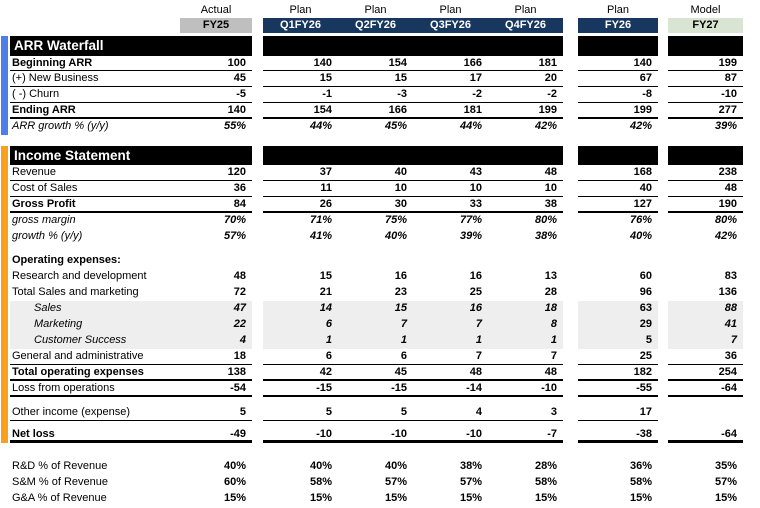  What do you see at coordinates (525, 111) in the screenshot?
I see `cell-q4fy26: 199` at bounding box center [525, 111].